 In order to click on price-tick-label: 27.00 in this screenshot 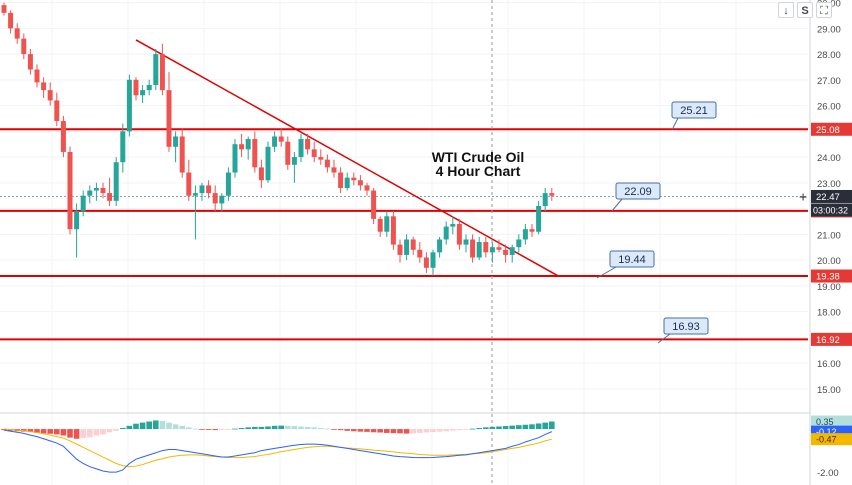, I will do `click(829, 81)`.